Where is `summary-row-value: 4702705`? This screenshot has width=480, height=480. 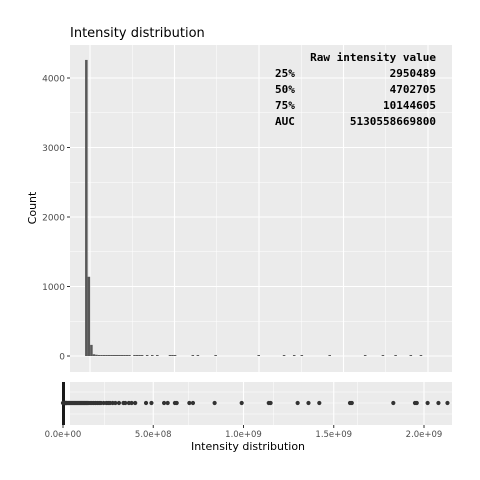
summary-row-value: 4702705 is located at coordinates (413, 89).